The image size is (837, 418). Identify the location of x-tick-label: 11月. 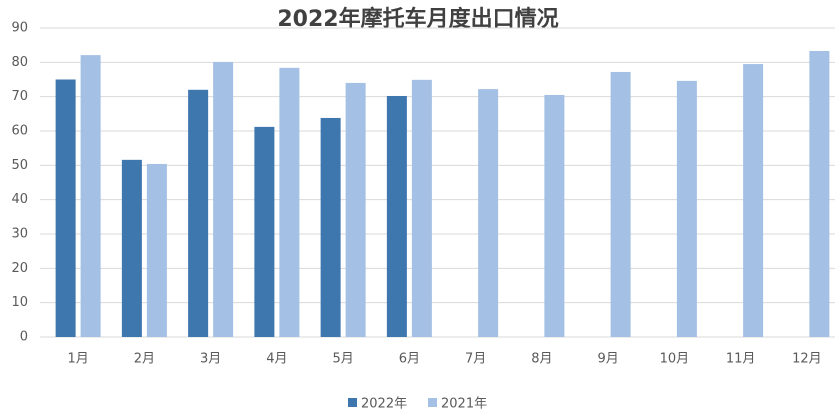
(741, 359).